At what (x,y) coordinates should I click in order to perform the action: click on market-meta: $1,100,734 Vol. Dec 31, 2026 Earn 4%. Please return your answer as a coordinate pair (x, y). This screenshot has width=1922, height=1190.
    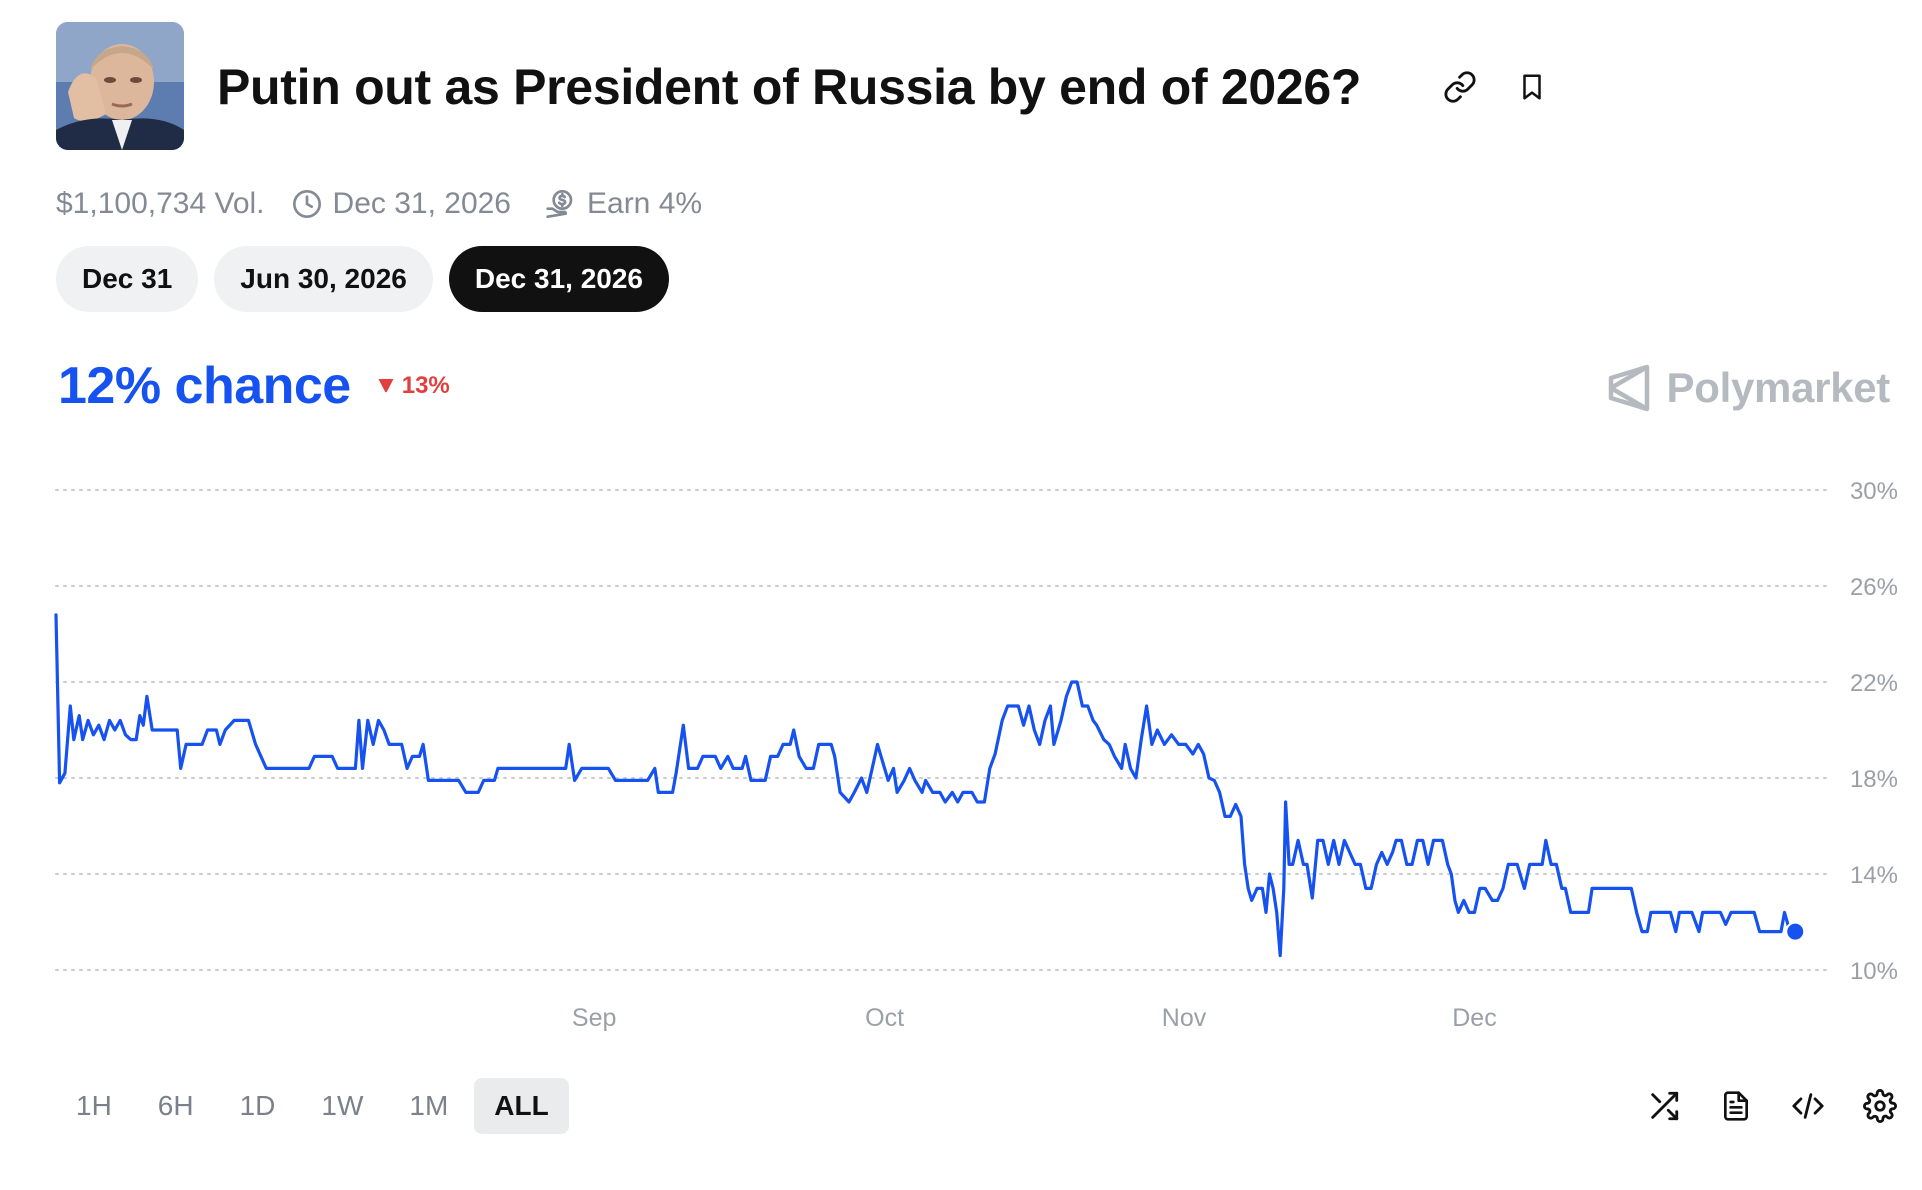
    Looking at the image, I should click on (379, 204).